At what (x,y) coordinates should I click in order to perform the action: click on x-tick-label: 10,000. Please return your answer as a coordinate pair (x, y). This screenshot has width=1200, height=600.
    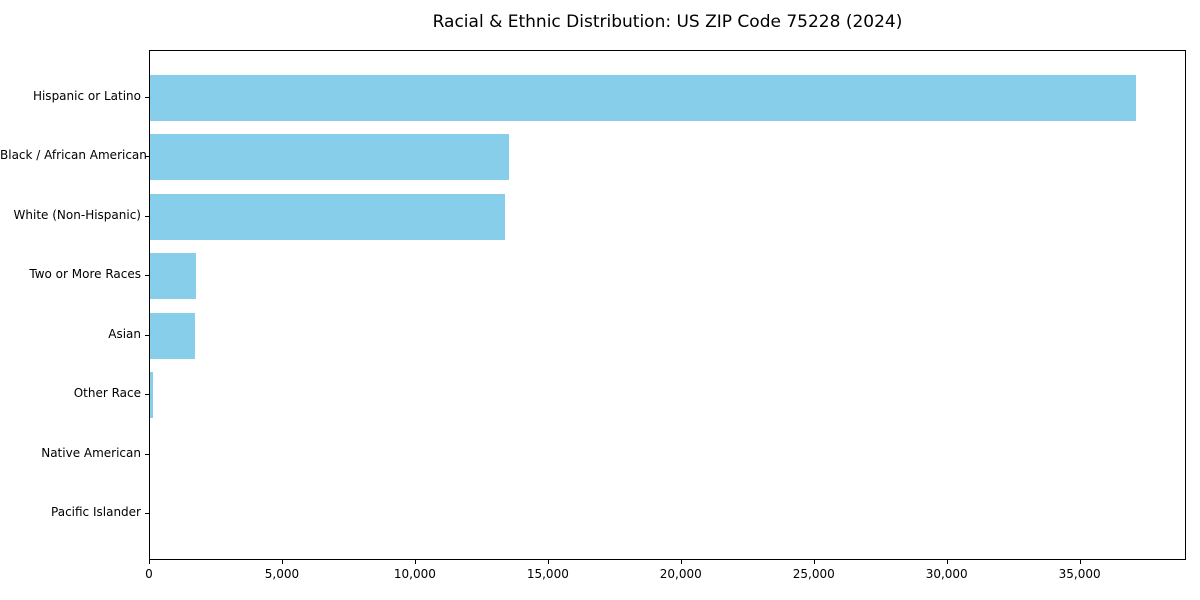
    Looking at the image, I should click on (414, 574).